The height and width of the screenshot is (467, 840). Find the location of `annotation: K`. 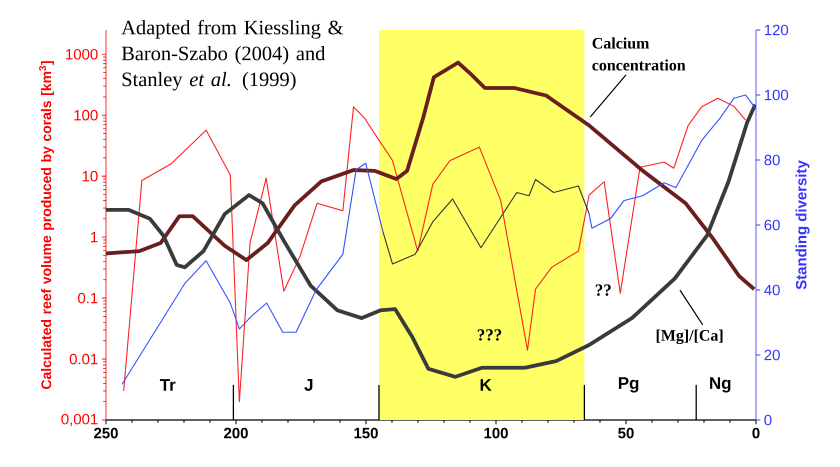

annotation: K is located at coordinates (486, 385).